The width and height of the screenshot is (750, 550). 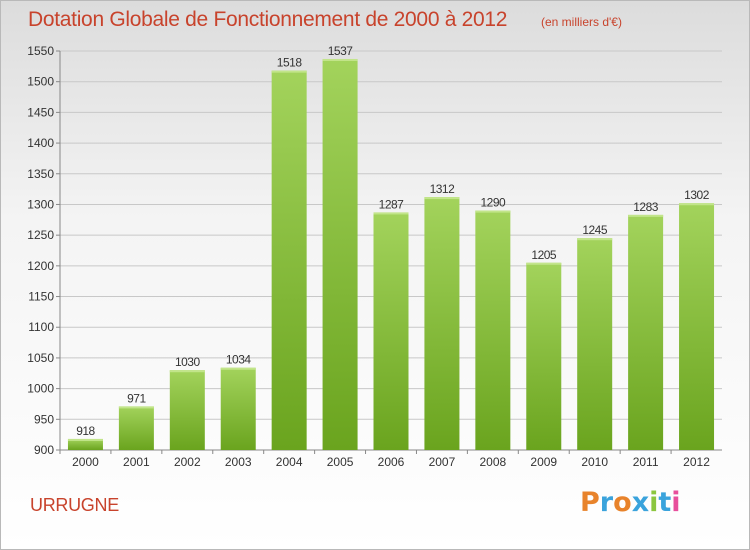 I want to click on logo-letter: r, so click(x=606, y=502).